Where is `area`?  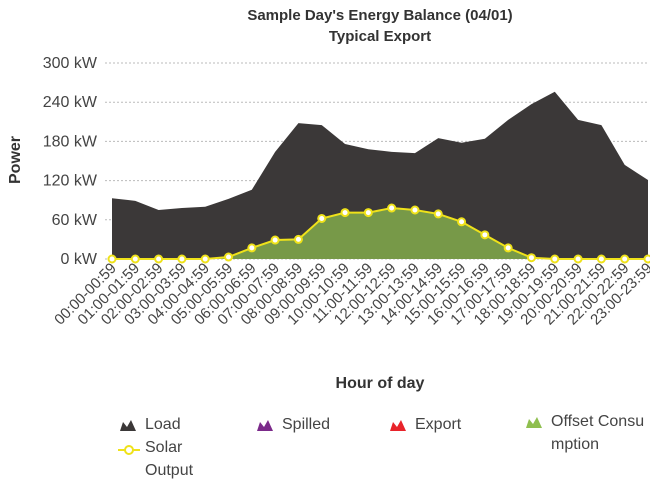 area is located at coordinates (380, 233).